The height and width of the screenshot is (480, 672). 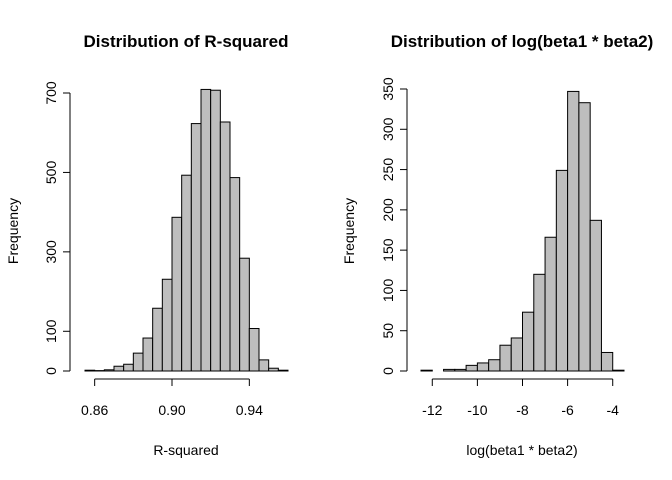 I want to click on logbeta-y-tick-label: 150, so click(x=388, y=250).